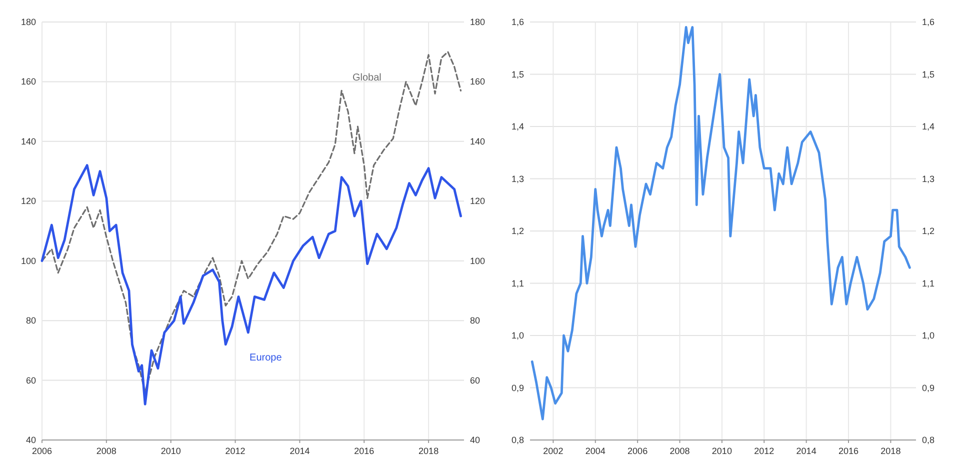 Image resolution: width=957 pixels, height=468 pixels. What do you see at coordinates (928, 74) in the screenshot?
I see `y2-tick-label: 1,5` at bounding box center [928, 74].